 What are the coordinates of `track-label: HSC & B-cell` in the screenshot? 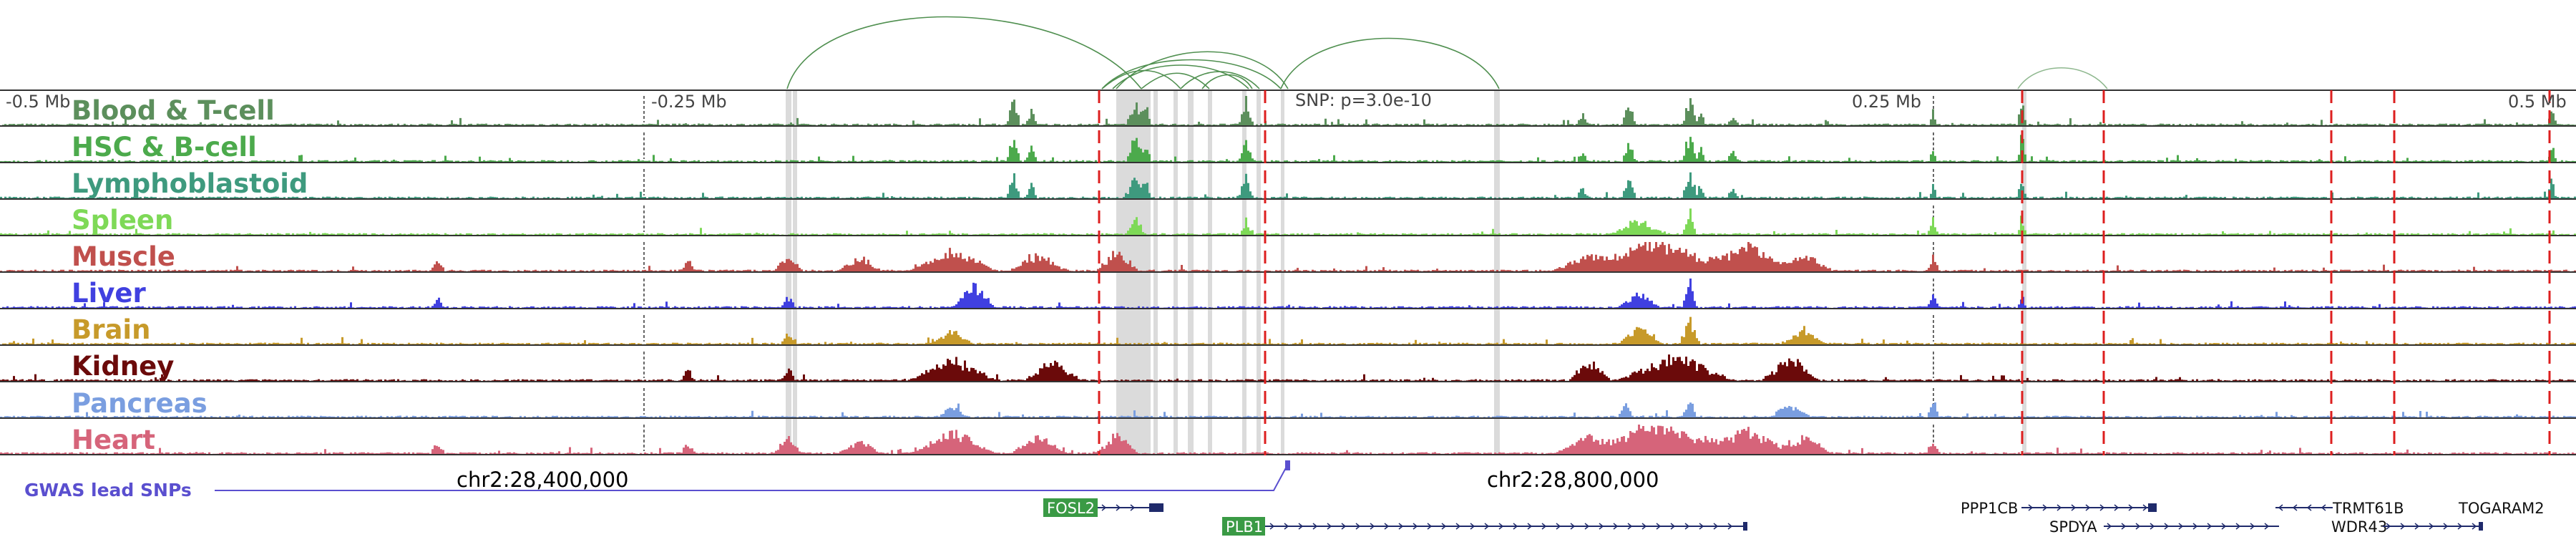 It's located at (164, 147).